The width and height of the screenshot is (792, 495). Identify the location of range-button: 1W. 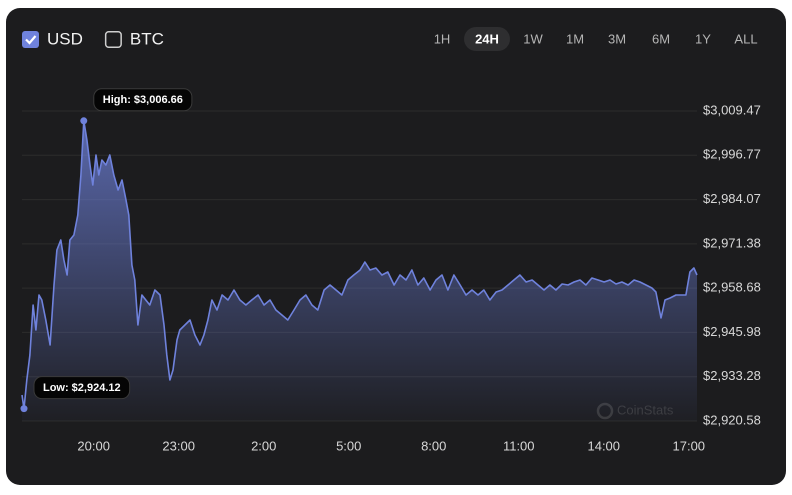
(533, 38).